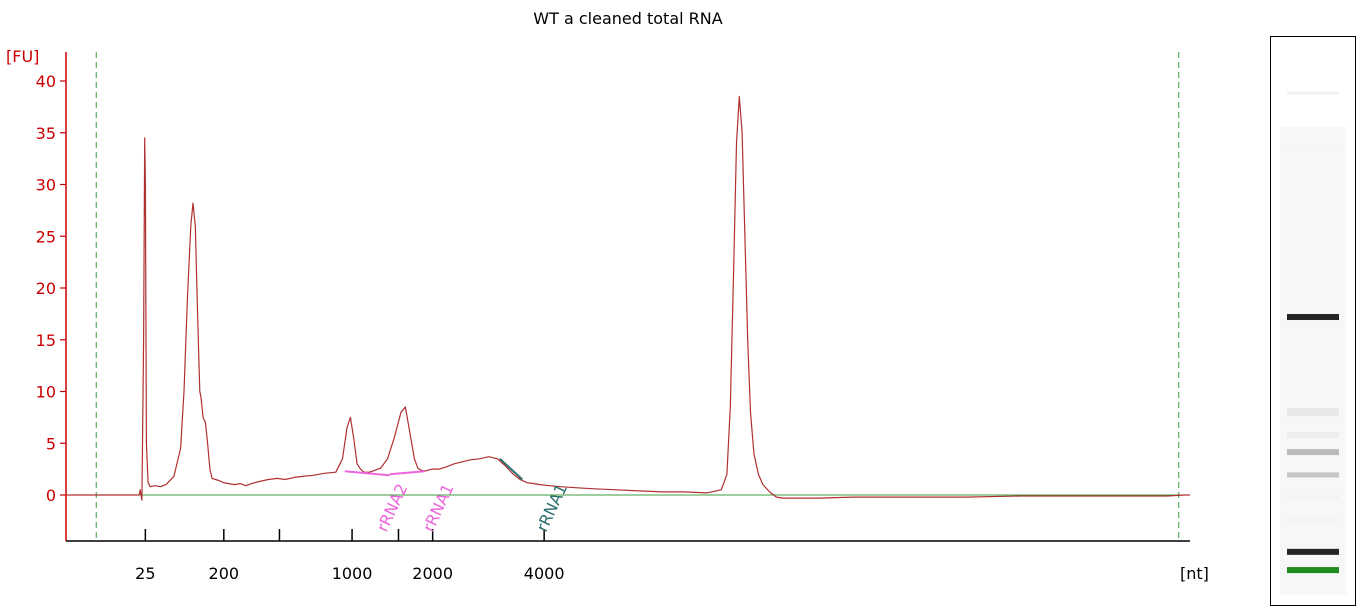 This screenshot has width=1361, height=609. I want to click on peak-annotation-label: rRNA2, so click(392, 508).